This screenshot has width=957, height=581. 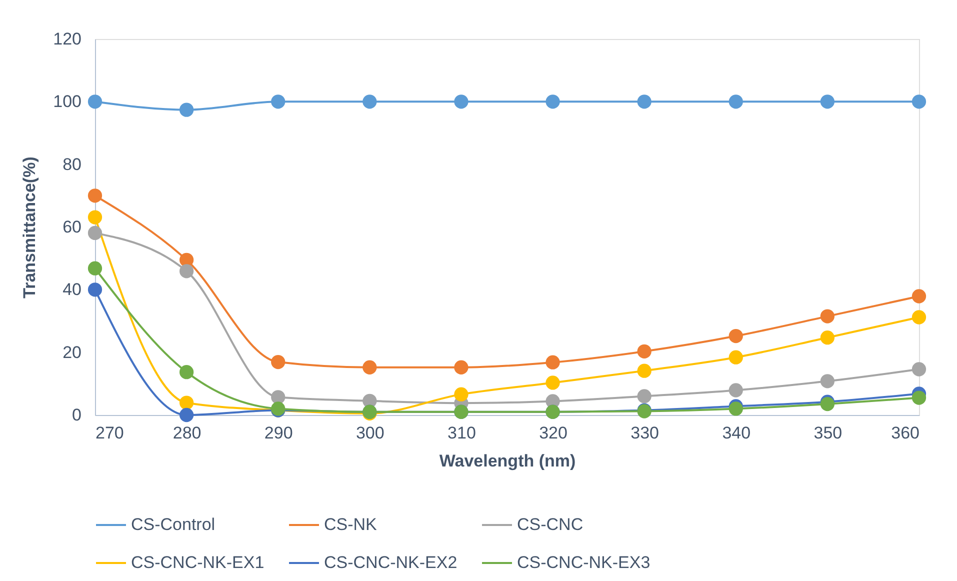 What do you see at coordinates (905, 433) in the screenshot?
I see `x-tick-label: 360` at bounding box center [905, 433].